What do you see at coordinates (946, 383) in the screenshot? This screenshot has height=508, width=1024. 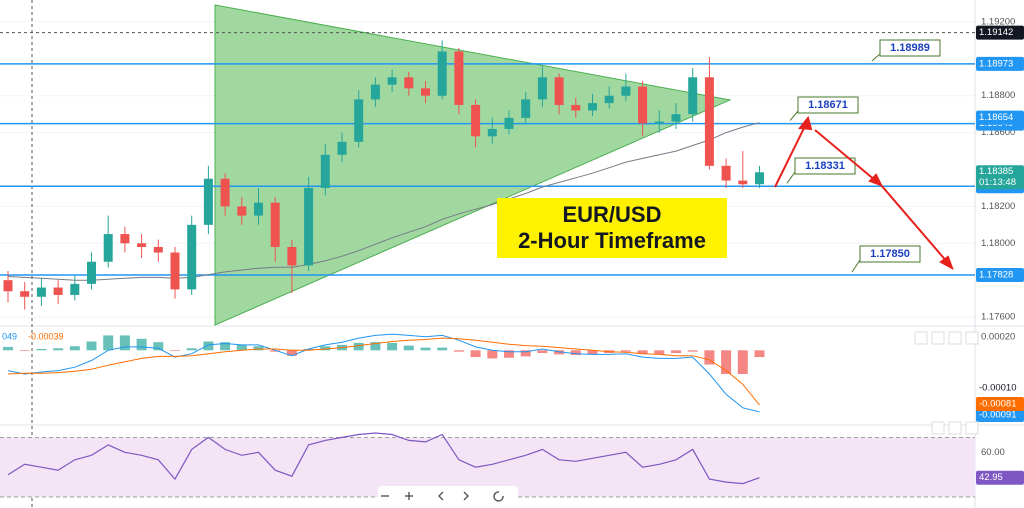 I see `panel-buttons` at bounding box center [946, 383].